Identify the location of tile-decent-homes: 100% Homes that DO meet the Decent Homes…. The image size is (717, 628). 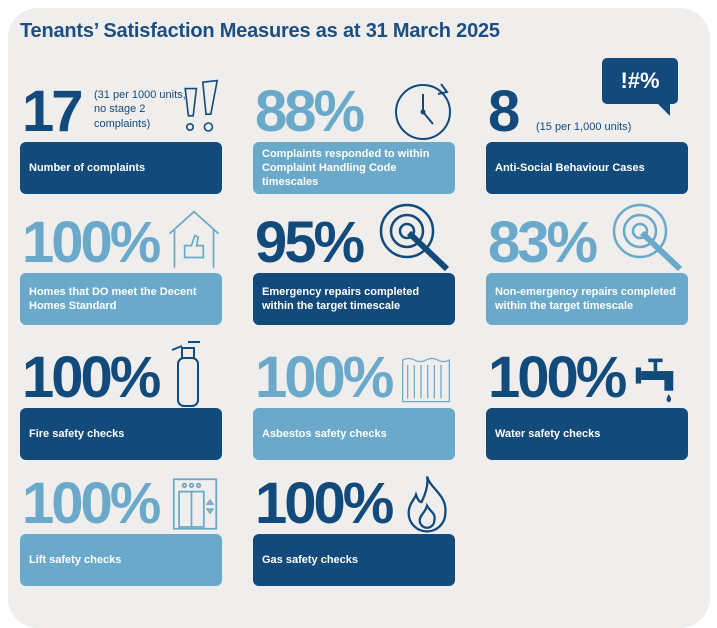
(121, 261).